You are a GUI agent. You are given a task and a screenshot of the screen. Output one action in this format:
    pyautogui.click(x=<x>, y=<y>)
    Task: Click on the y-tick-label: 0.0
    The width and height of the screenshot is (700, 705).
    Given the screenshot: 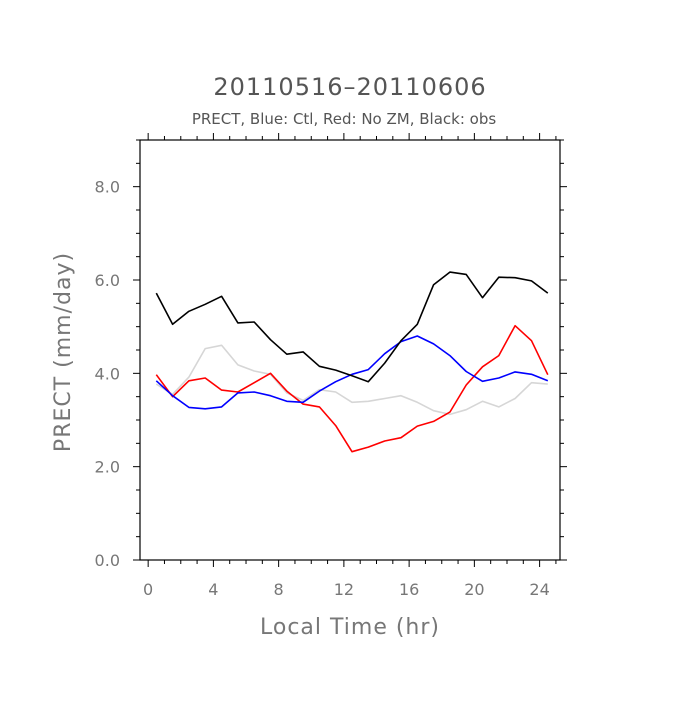 What is the action you would take?
    pyautogui.click(x=107, y=560)
    